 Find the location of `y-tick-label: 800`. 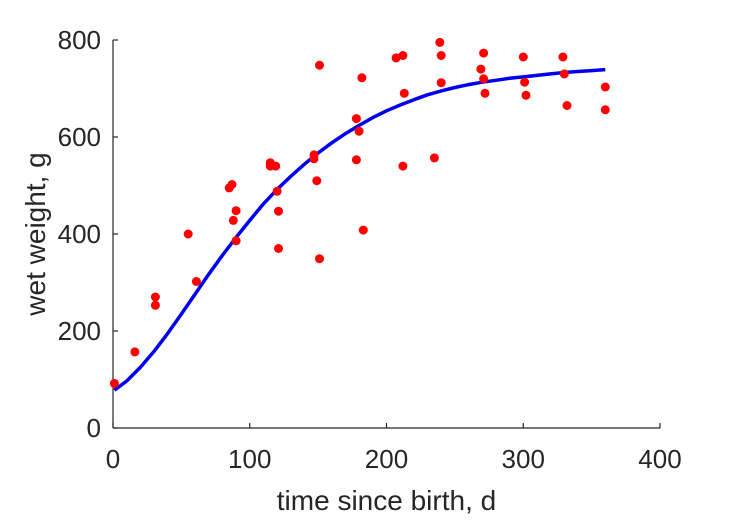

y-tick-label: 800 is located at coordinates (79, 40).